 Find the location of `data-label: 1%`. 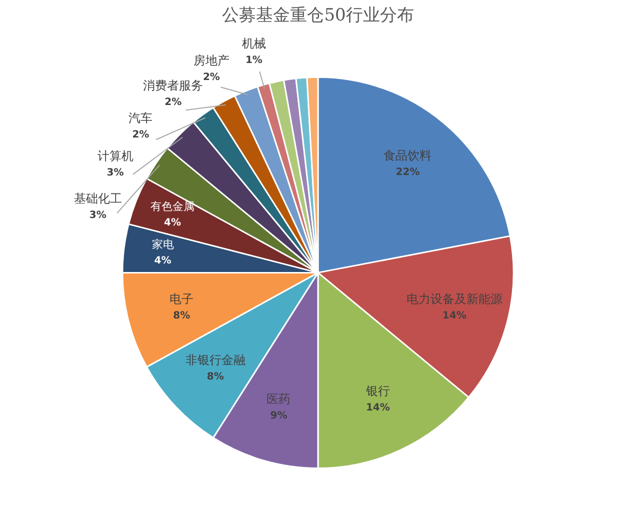

data-label: 1% is located at coordinates (253, 60).